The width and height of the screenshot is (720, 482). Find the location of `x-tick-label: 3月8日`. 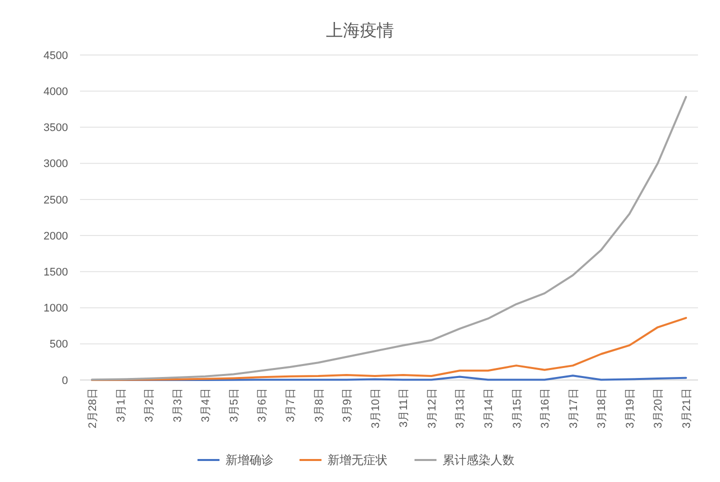

x-tick-label: 3月8日 is located at coordinates (319, 405).